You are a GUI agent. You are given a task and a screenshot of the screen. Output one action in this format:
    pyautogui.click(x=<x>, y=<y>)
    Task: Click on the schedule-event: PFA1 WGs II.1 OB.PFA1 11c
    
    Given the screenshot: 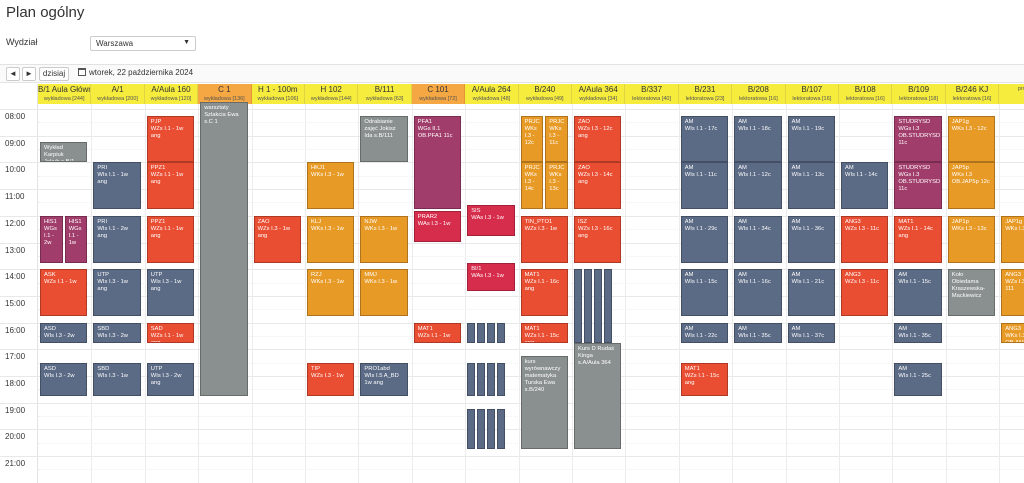 What is the action you would take?
    pyautogui.click(x=437, y=162)
    